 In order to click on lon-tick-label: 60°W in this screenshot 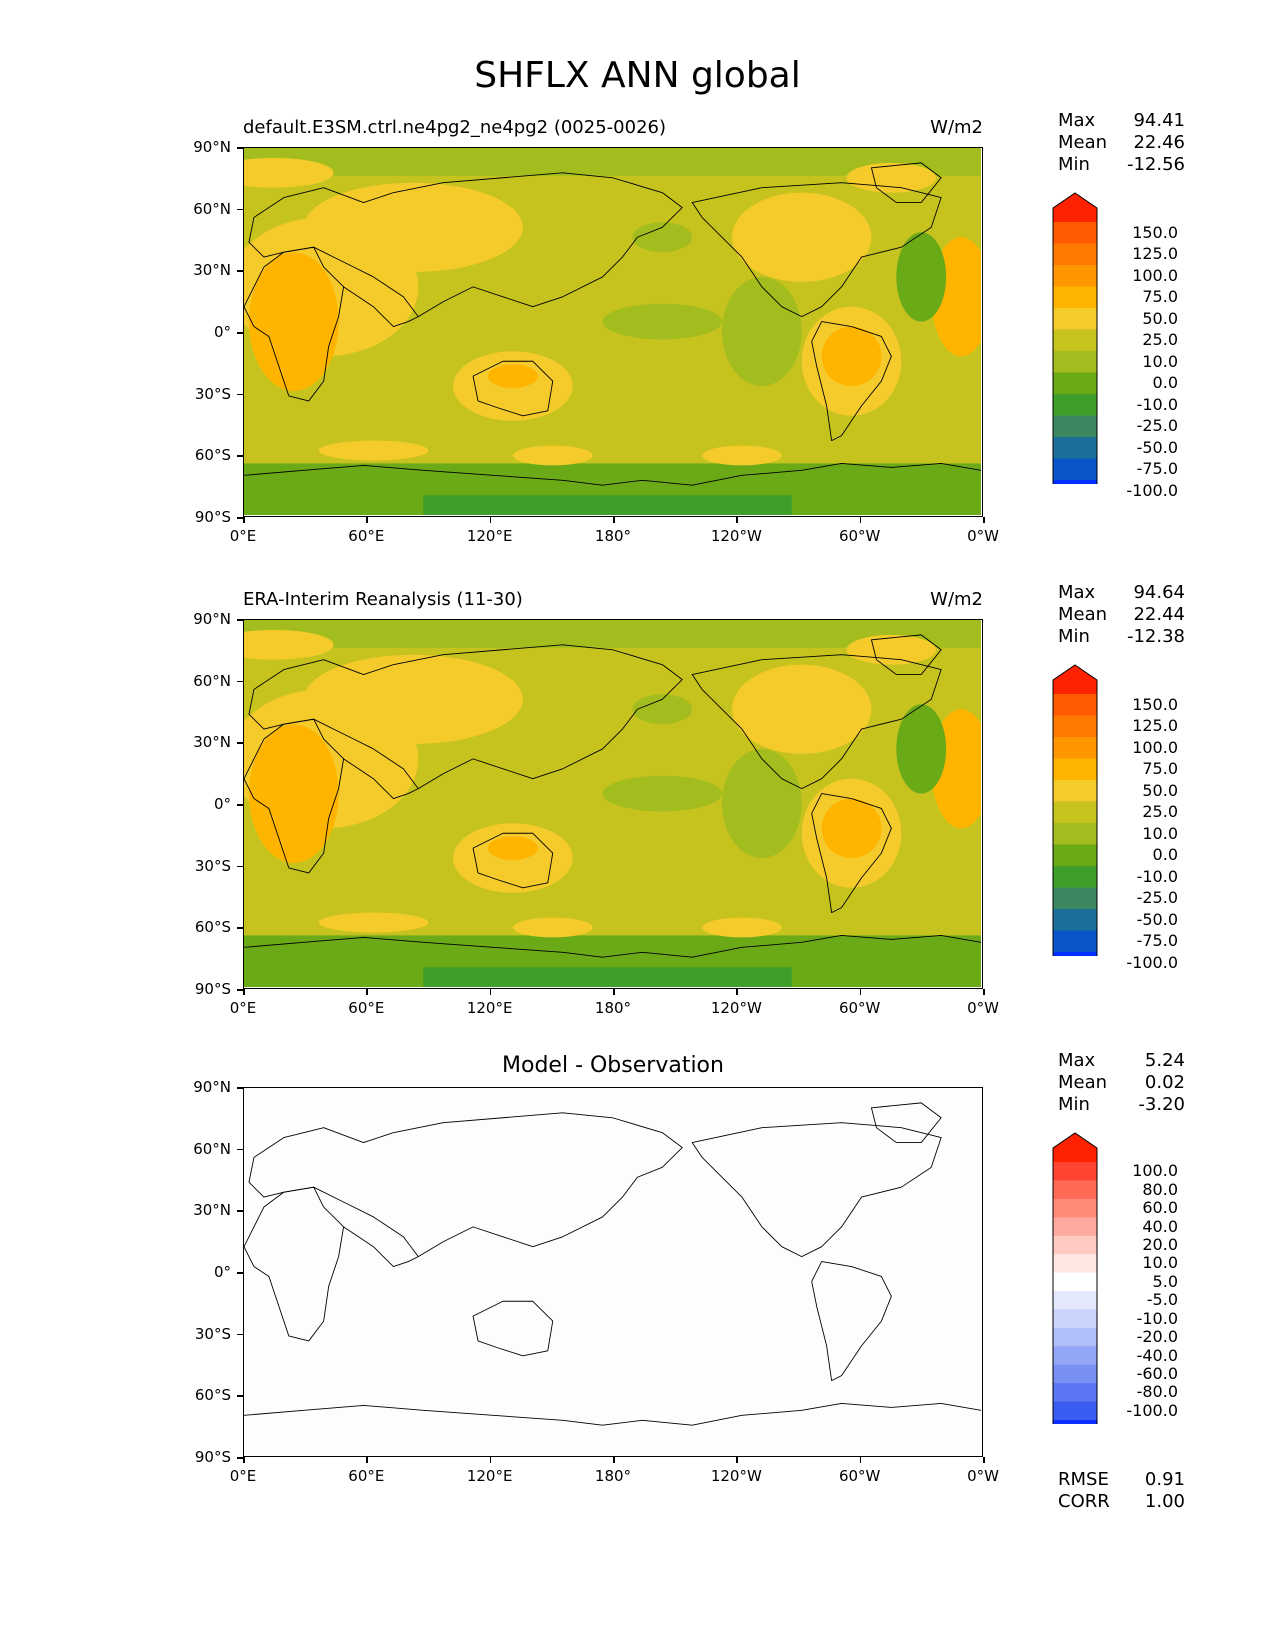, I will do `click(859, 1476)`.